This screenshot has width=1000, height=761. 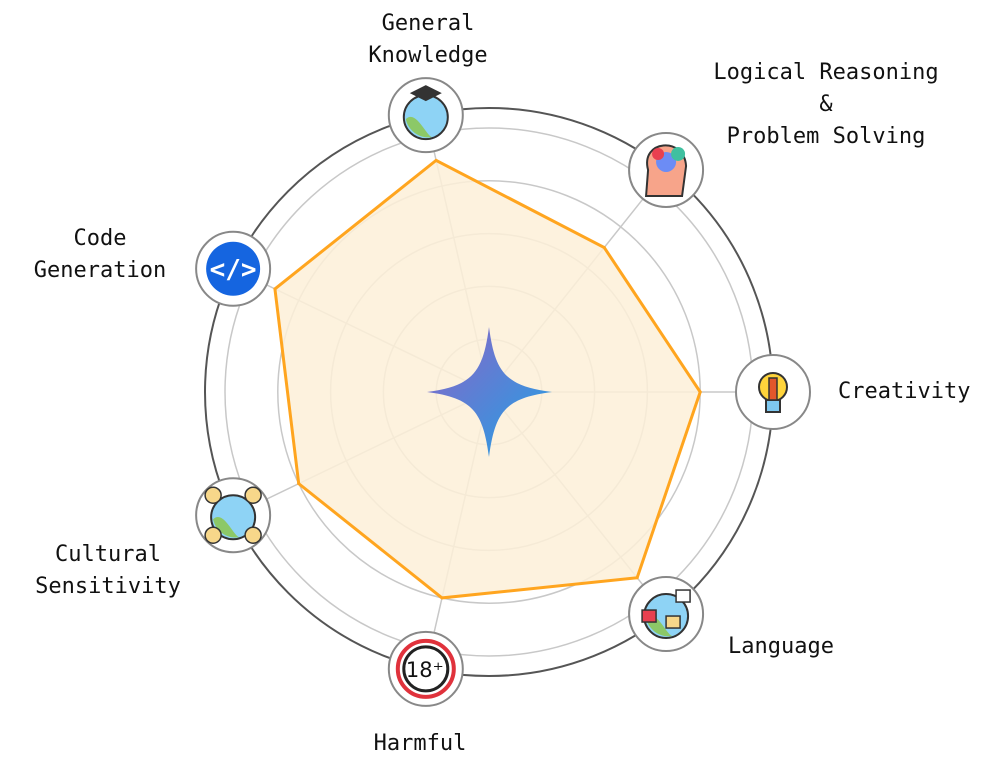 I want to click on axis-label-line: Language, so click(x=781, y=646).